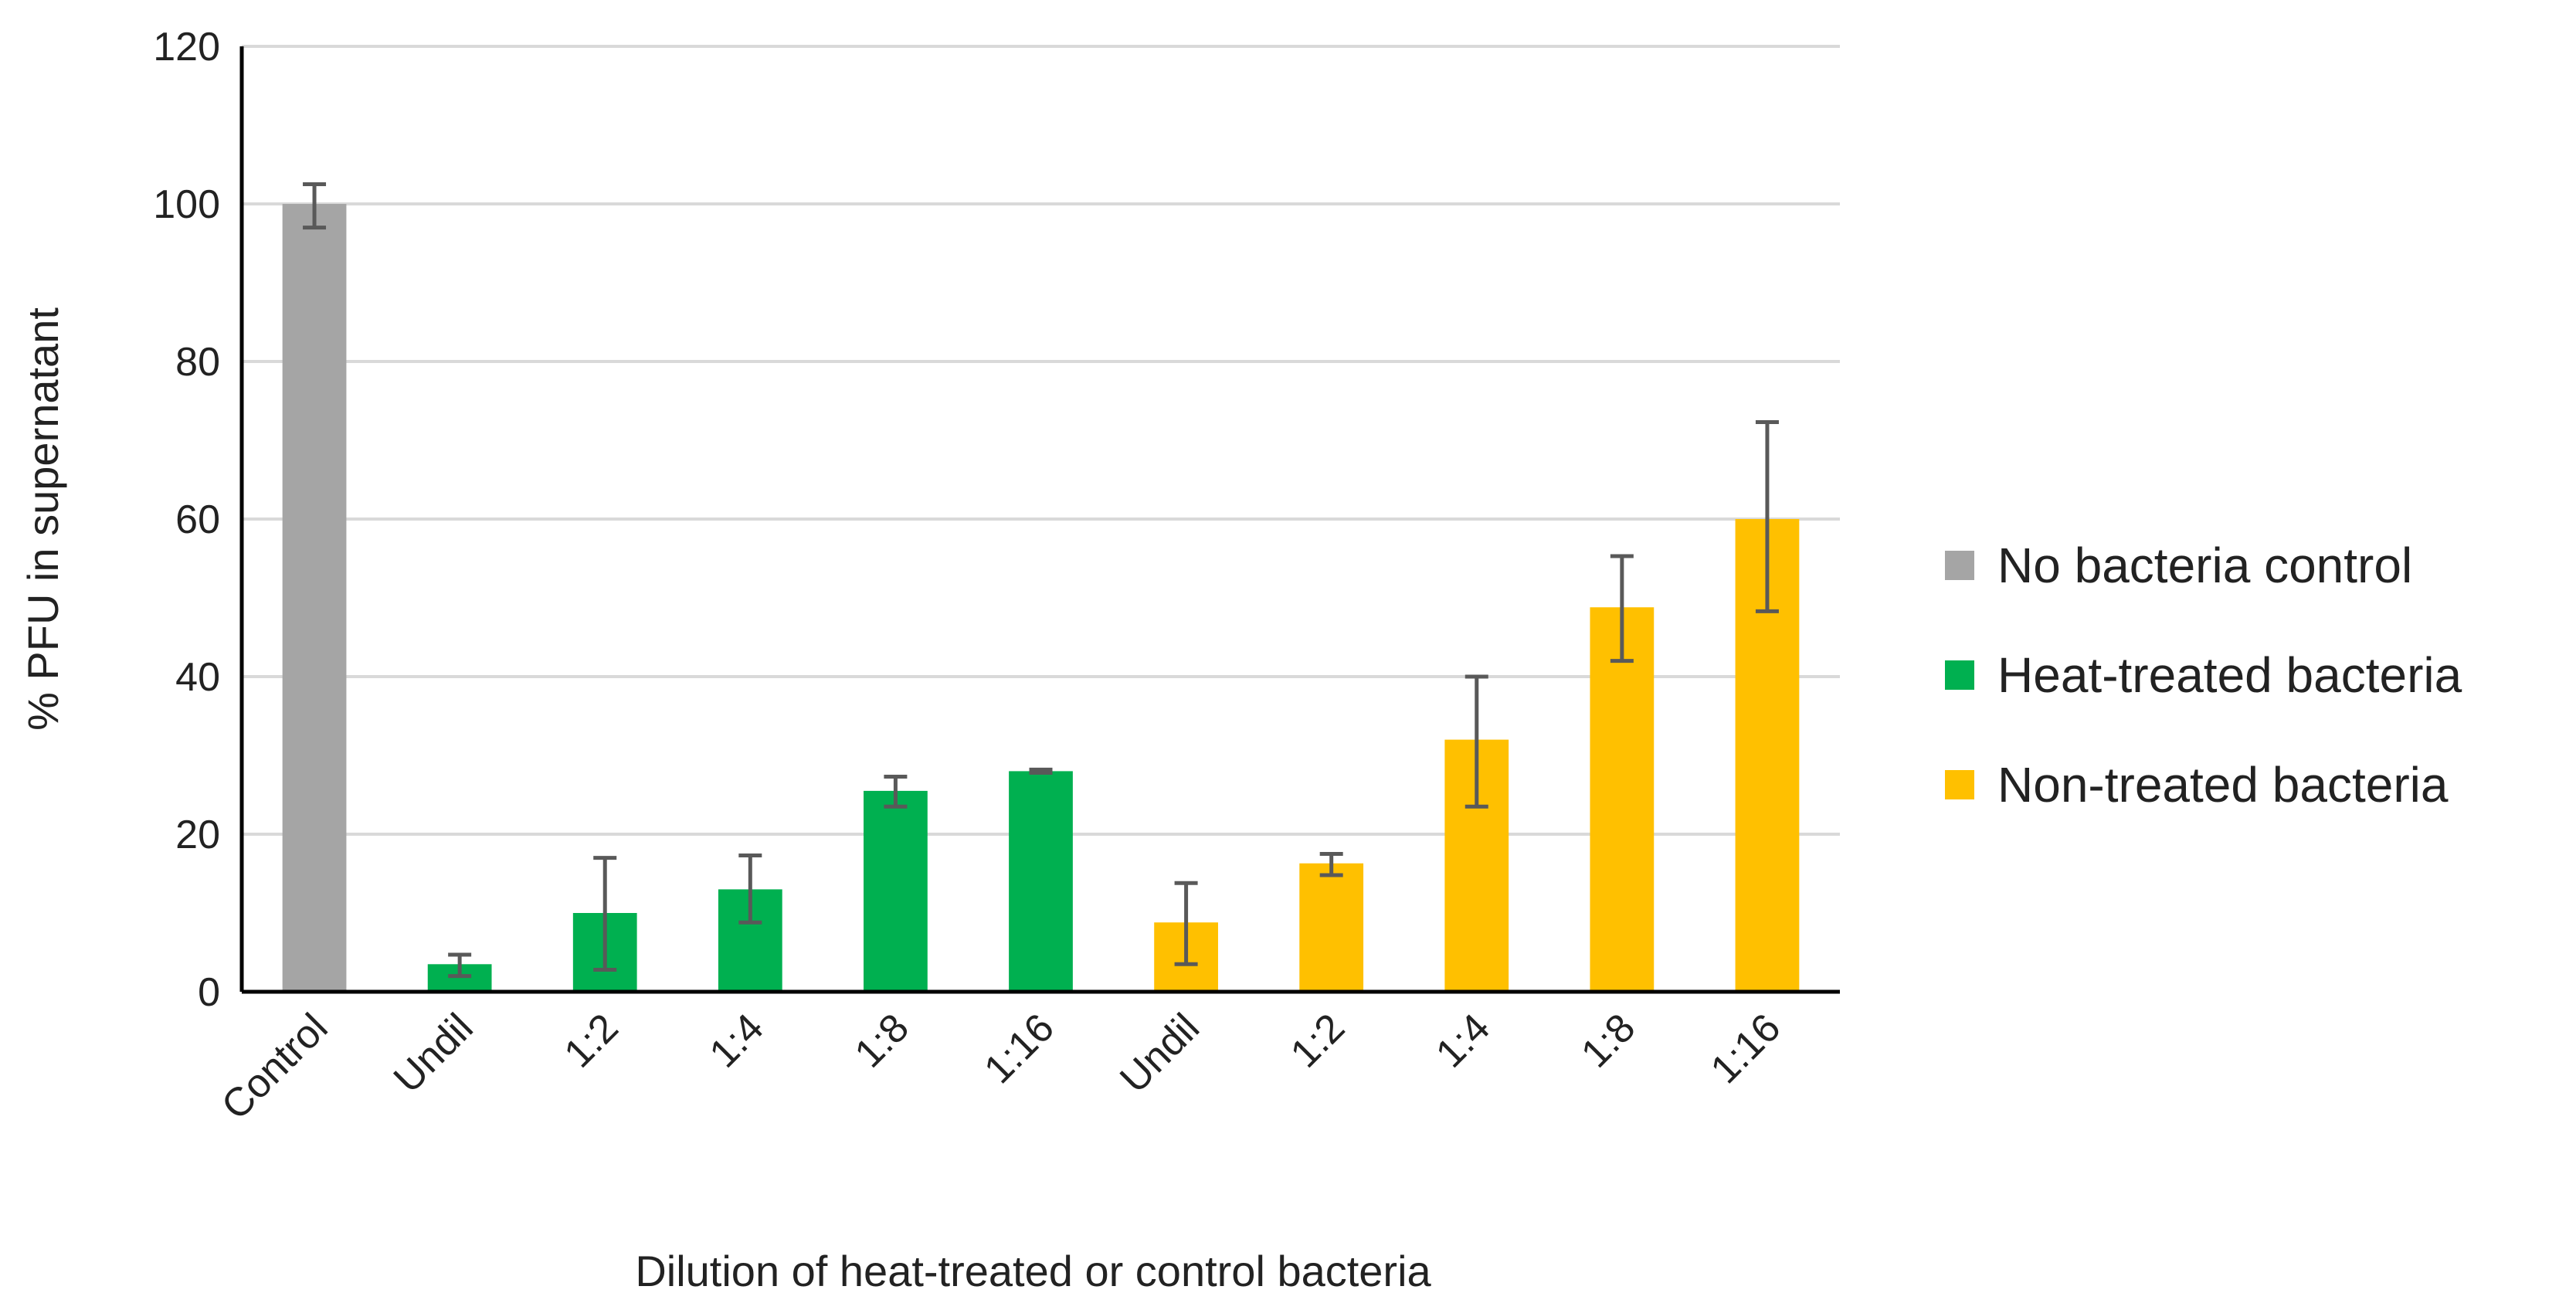  I want to click on y-tick-label: 120, so click(186, 47).